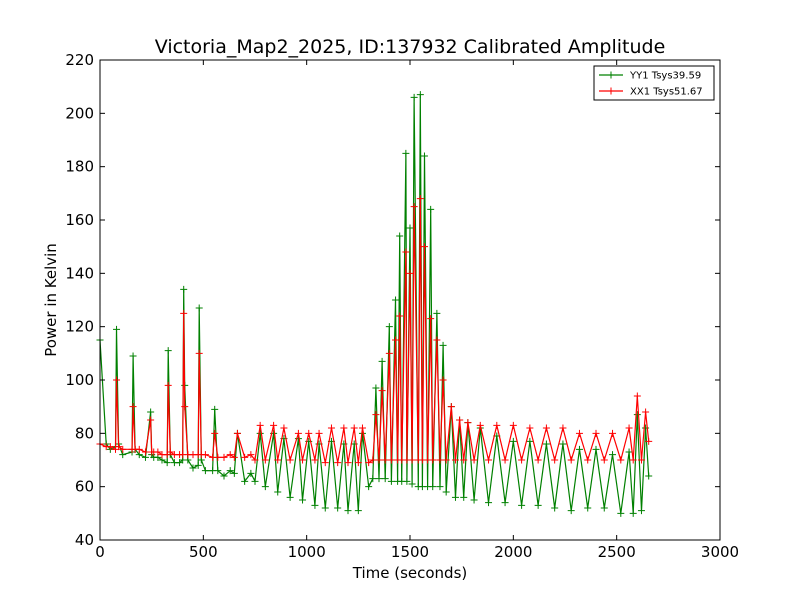 Image resolution: width=800 pixels, height=600 pixels. I want to click on x-tick-label: 1000, so click(307, 552).